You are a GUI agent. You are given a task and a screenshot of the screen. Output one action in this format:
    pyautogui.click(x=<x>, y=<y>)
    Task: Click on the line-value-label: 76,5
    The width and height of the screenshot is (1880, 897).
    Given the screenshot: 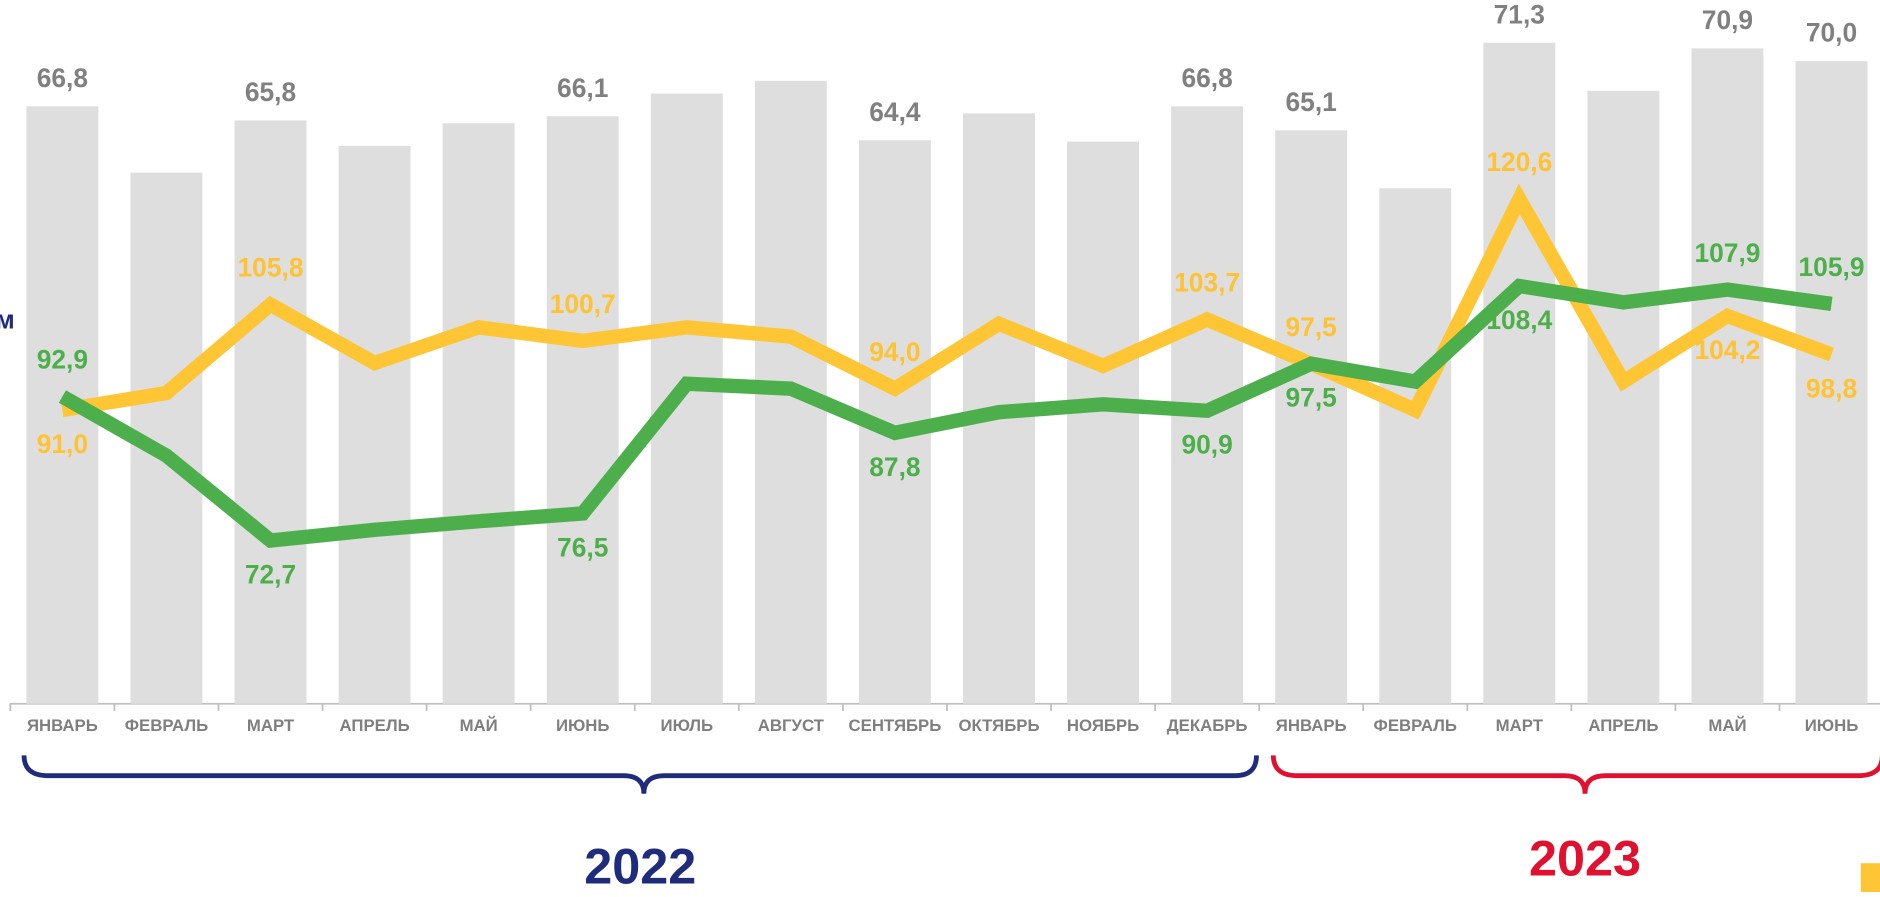 What is the action you would take?
    pyautogui.click(x=582, y=547)
    